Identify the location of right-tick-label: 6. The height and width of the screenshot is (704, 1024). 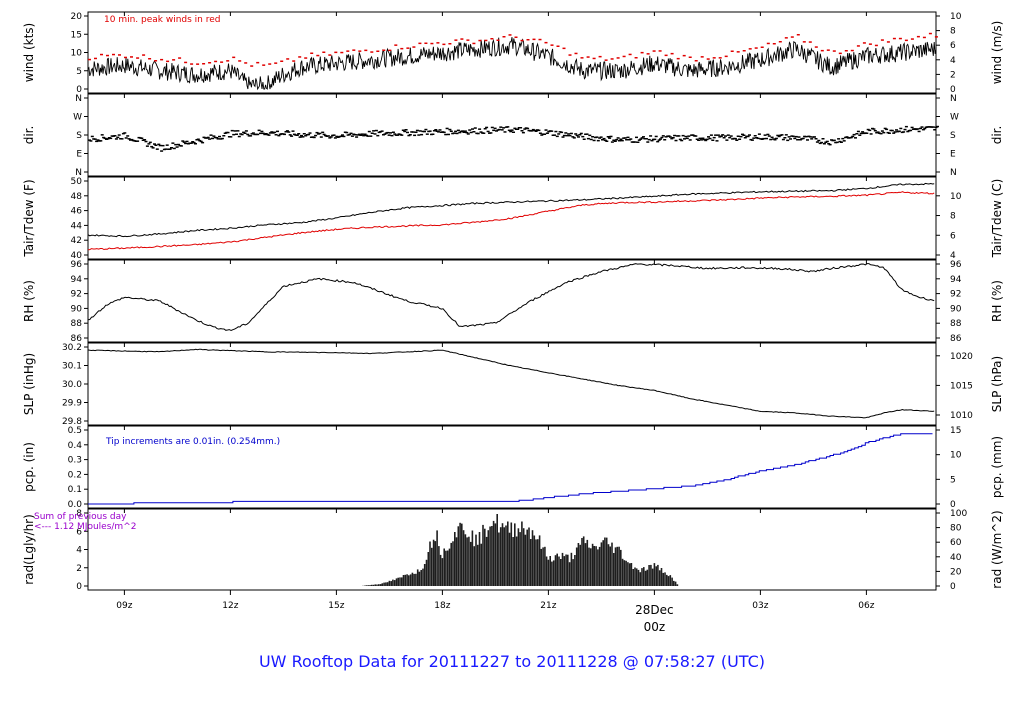
(953, 236).